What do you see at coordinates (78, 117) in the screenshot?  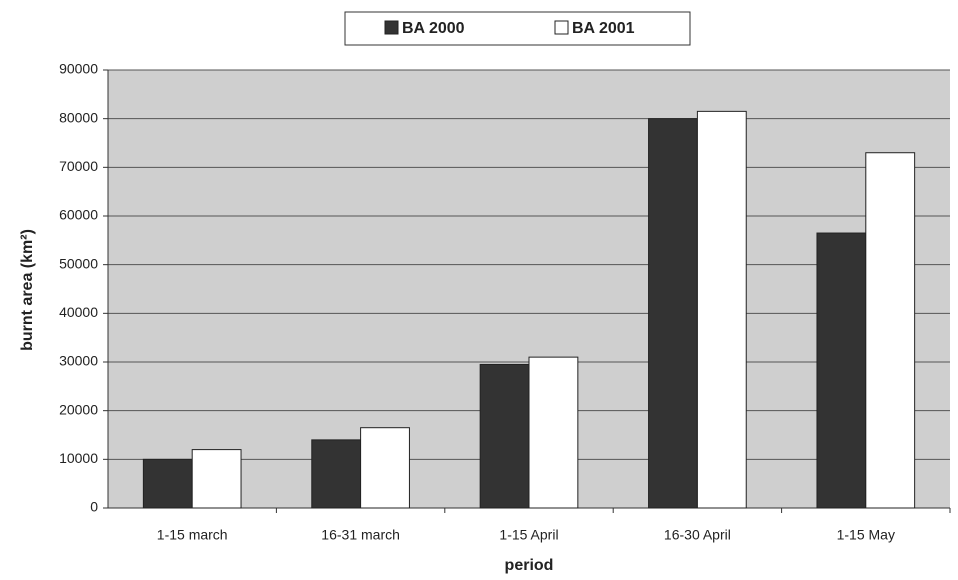 I see `y-tick-label: 80000` at bounding box center [78, 117].